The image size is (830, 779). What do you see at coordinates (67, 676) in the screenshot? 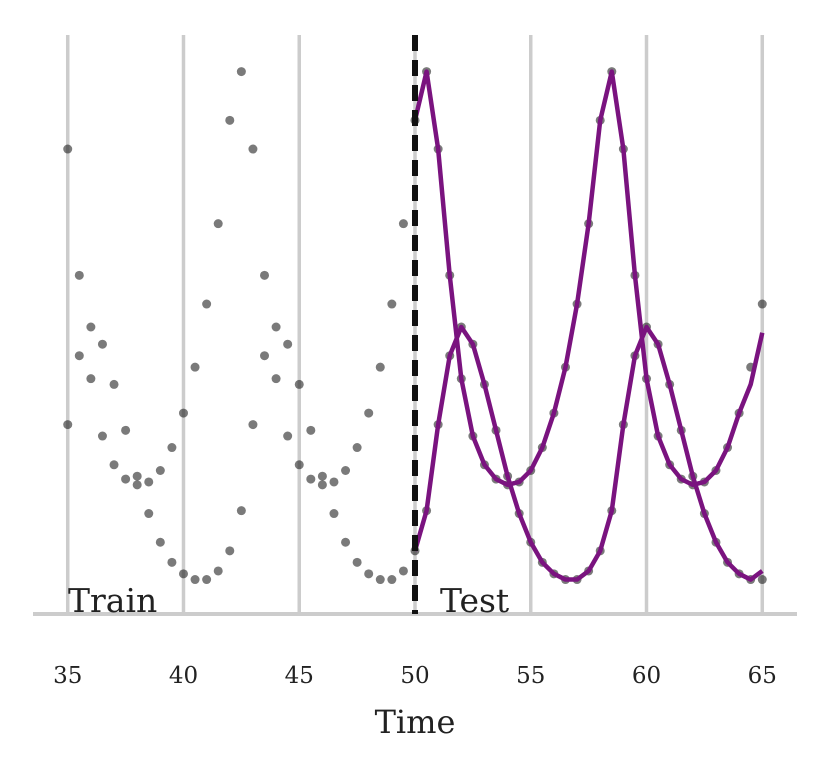
I see `x-tick-label: 35` at bounding box center [67, 676].